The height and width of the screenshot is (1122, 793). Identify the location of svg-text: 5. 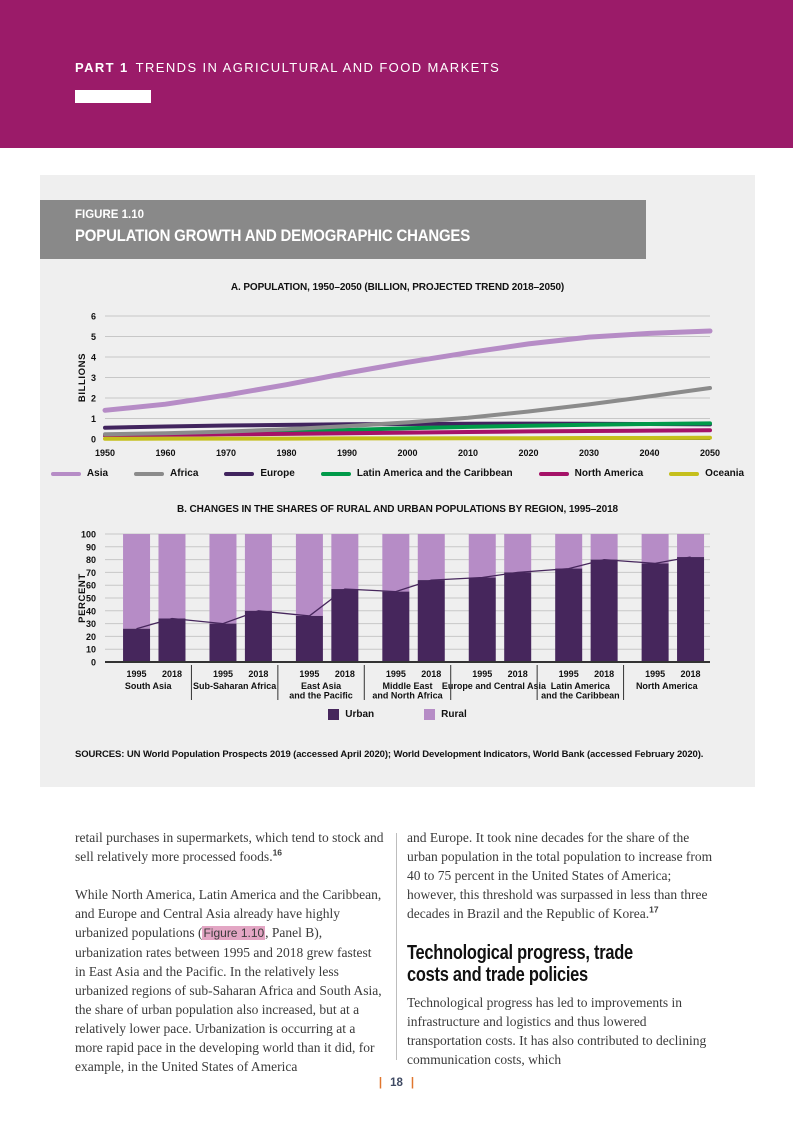
(93, 337).